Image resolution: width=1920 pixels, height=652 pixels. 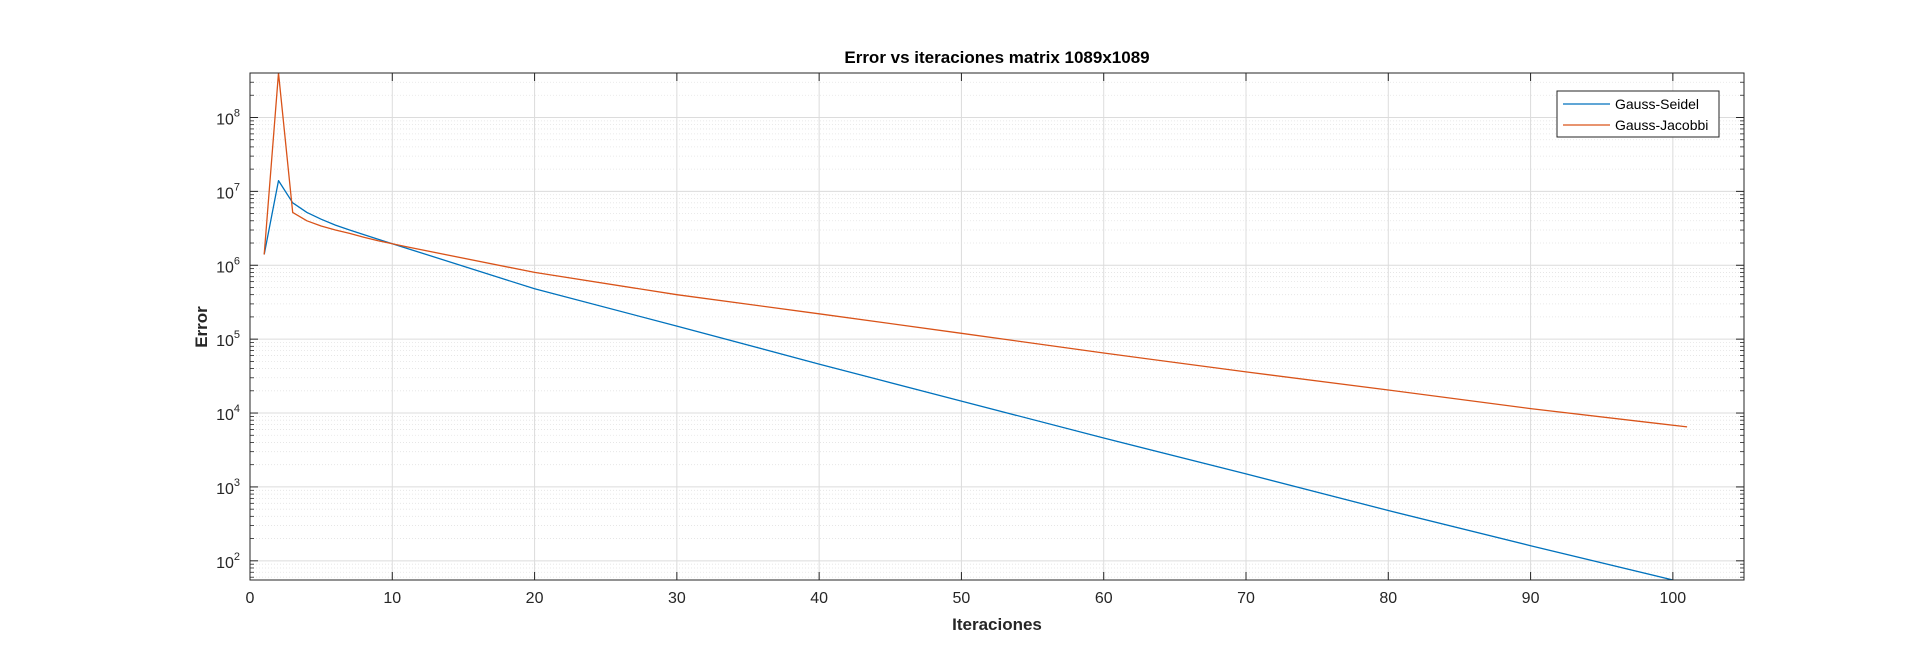 I want to click on x-tick-labels: 0 10 20 30 40 50 60 70 80 90 100, so click(x=966, y=598).